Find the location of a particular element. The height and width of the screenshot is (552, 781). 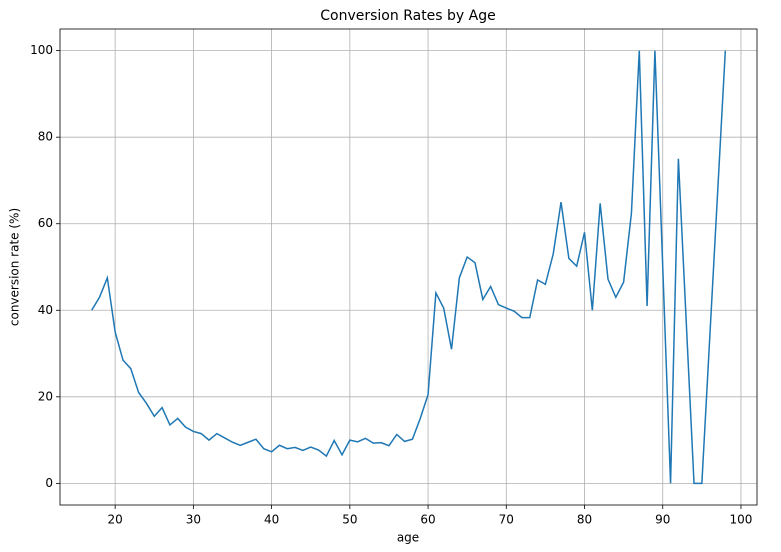

x-axis-label: age is located at coordinates (408, 538).